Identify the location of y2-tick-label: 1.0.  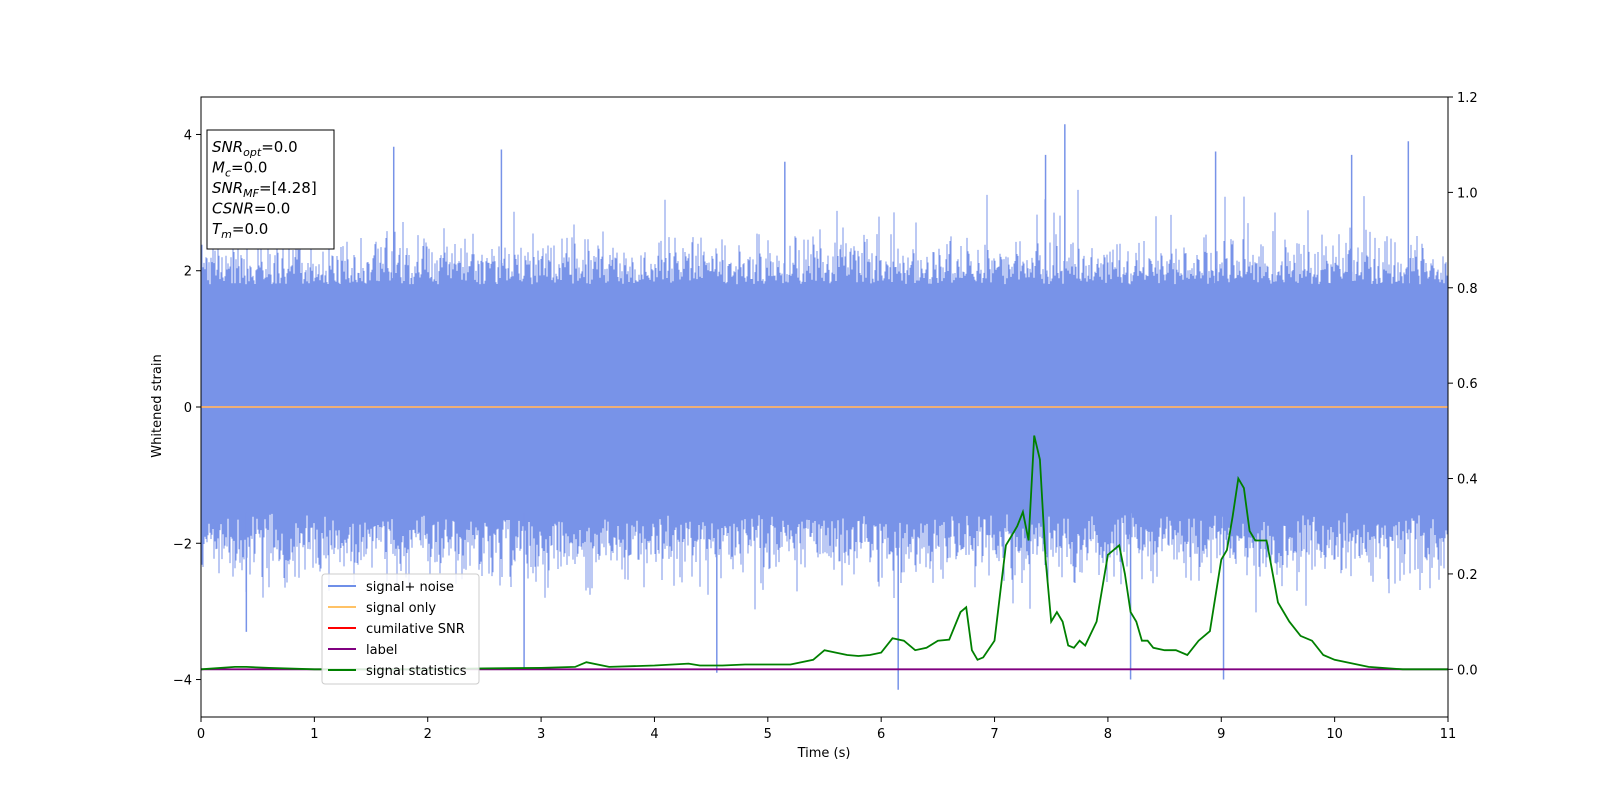
(1467, 193).